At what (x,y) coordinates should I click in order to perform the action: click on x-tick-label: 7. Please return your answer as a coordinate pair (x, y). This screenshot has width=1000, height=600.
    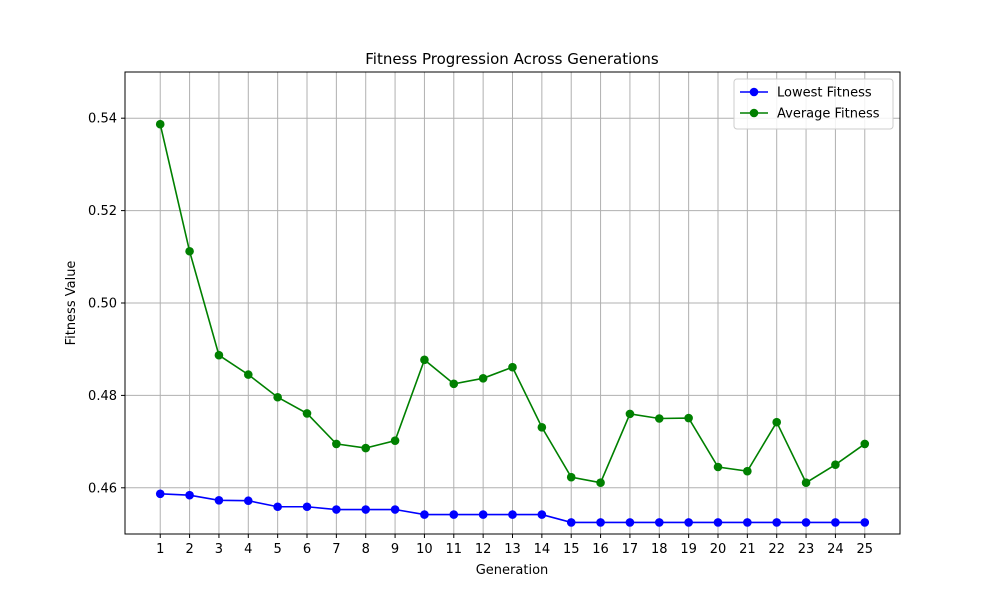
    Looking at the image, I should click on (336, 549).